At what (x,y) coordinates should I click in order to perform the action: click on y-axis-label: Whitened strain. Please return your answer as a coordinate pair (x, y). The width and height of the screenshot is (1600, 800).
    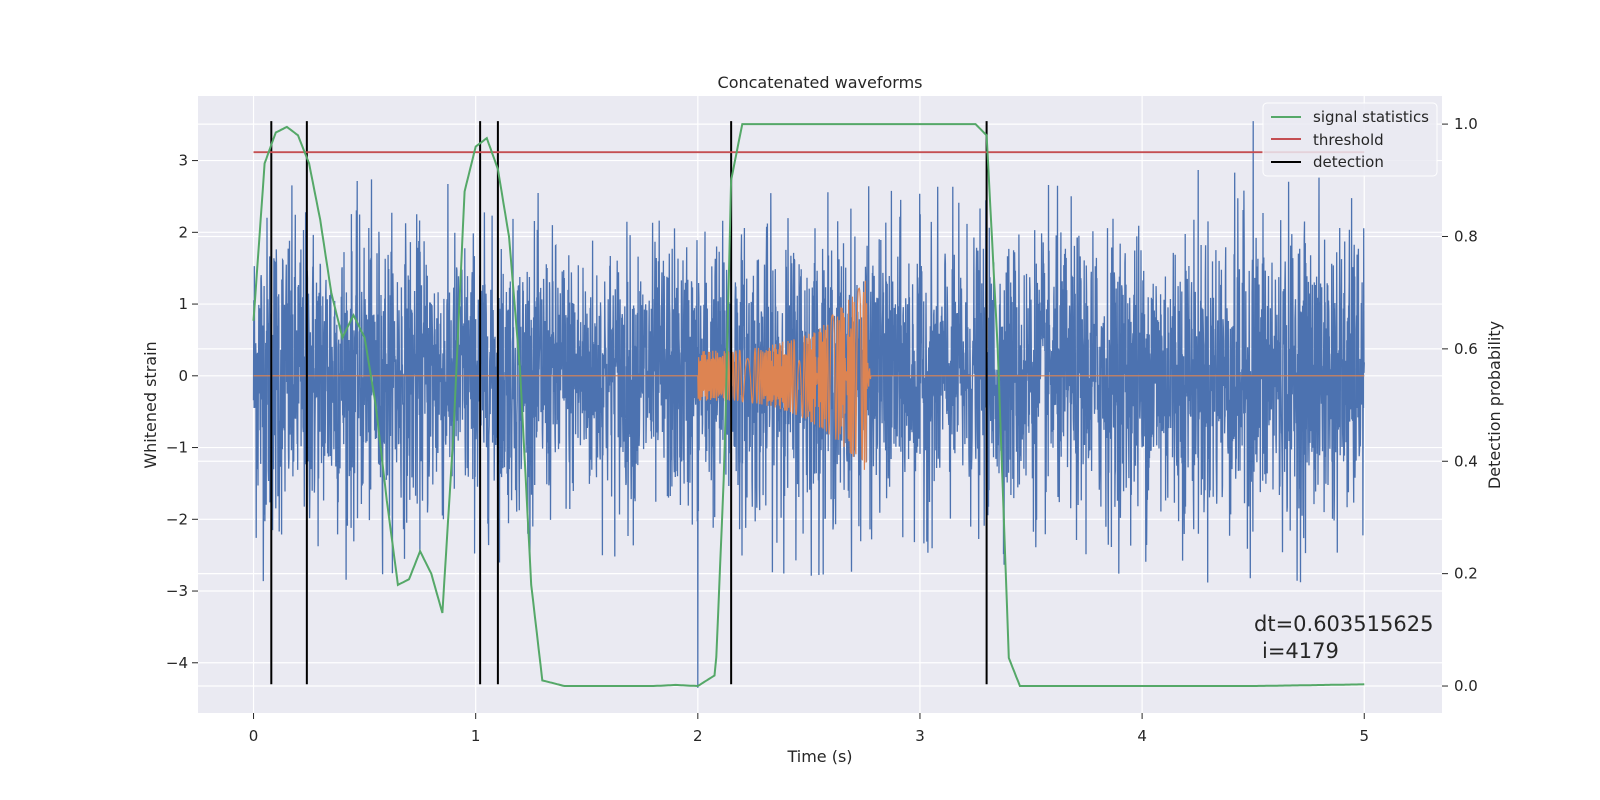
    Looking at the image, I should click on (150, 404).